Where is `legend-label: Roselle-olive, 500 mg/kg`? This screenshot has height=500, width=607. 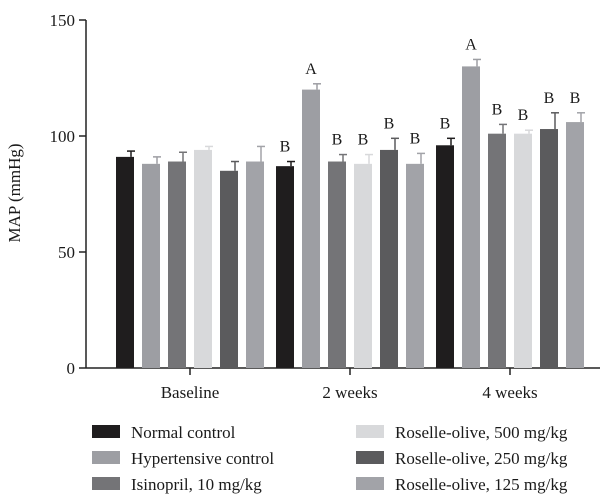 legend-label: Roselle-olive, 500 mg/kg is located at coordinates (481, 432).